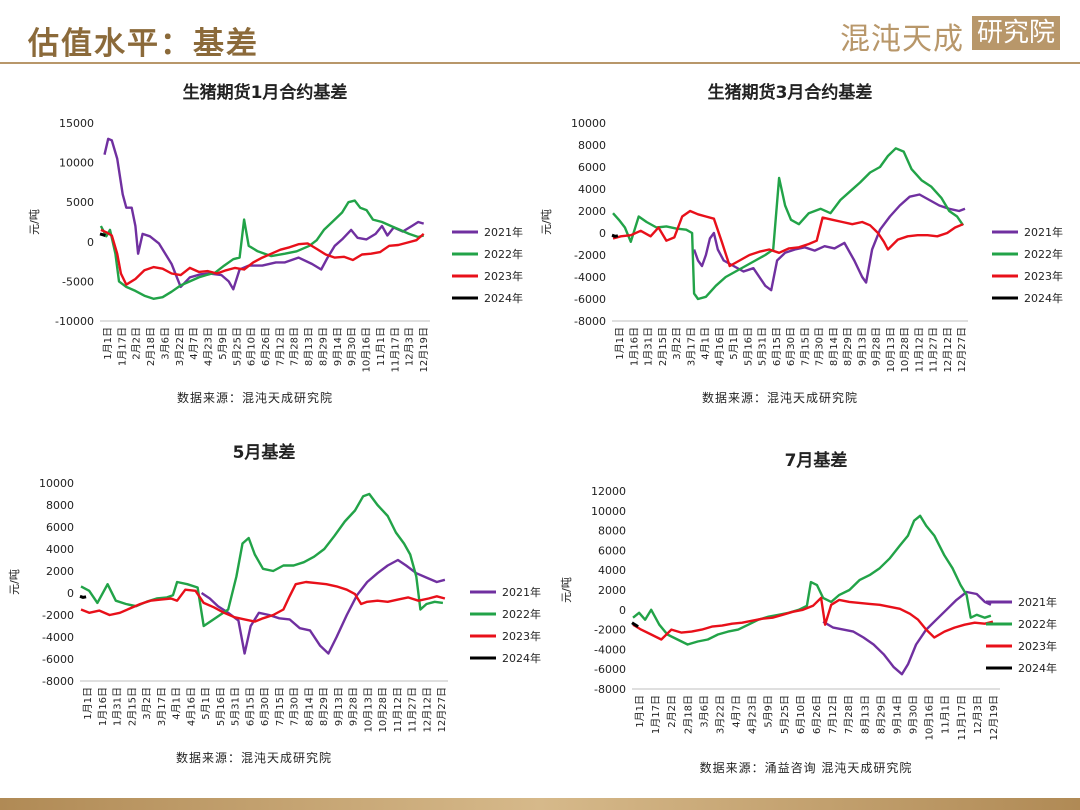 The width and height of the screenshot is (1080, 810). What do you see at coordinates (58, 637) in the screenshot?
I see `y-tick-label: -4000` at bounding box center [58, 637].